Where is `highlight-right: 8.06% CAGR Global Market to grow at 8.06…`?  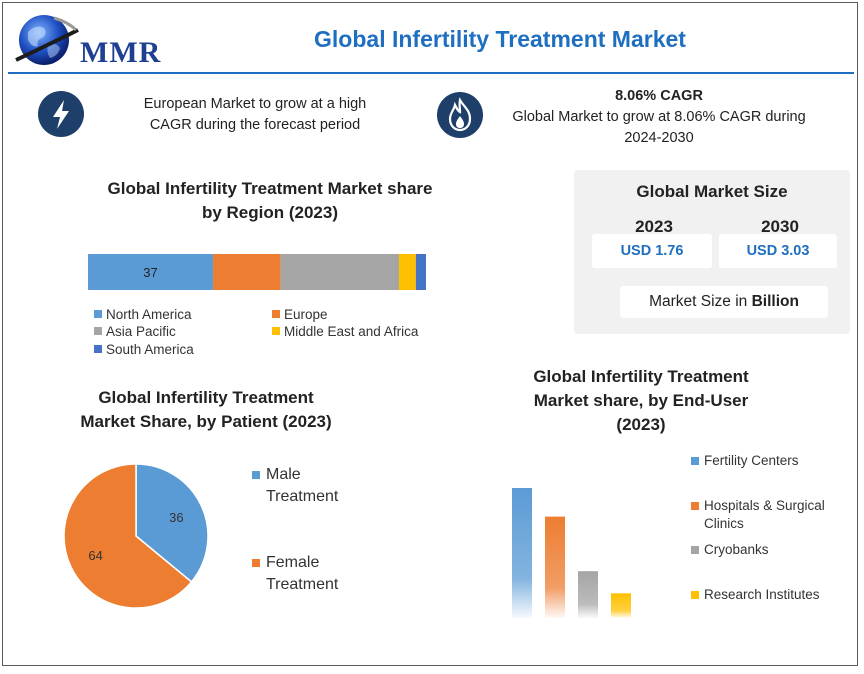 highlight-right: 8.06% CAGR Global Market to grow at 8.06… is located at coordinates (659, 117).